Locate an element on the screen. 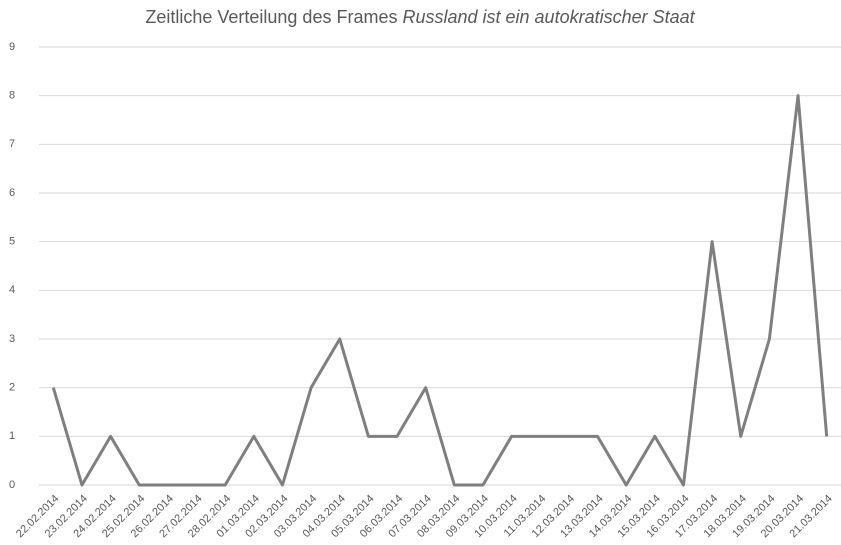 The height and width of the screenshot is (545, 841). y-tick-label: 2 is located at coordinates (12, 388).